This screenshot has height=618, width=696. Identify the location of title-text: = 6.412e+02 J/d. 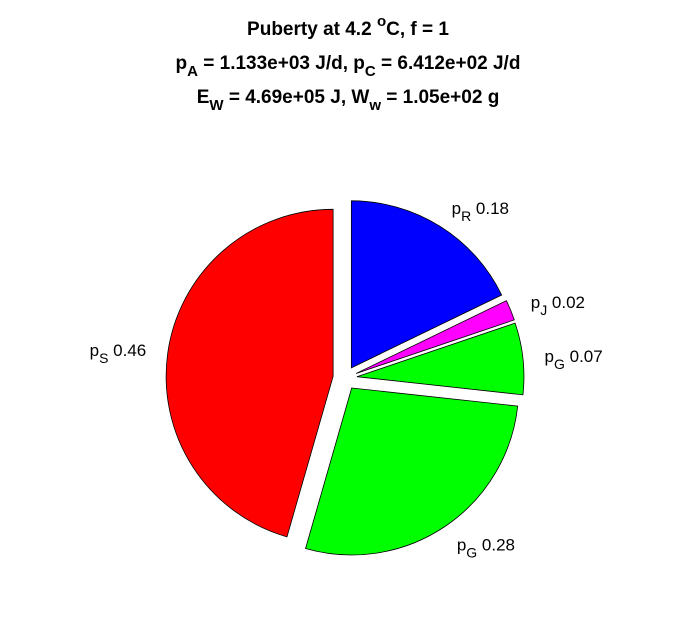
(448, 63).